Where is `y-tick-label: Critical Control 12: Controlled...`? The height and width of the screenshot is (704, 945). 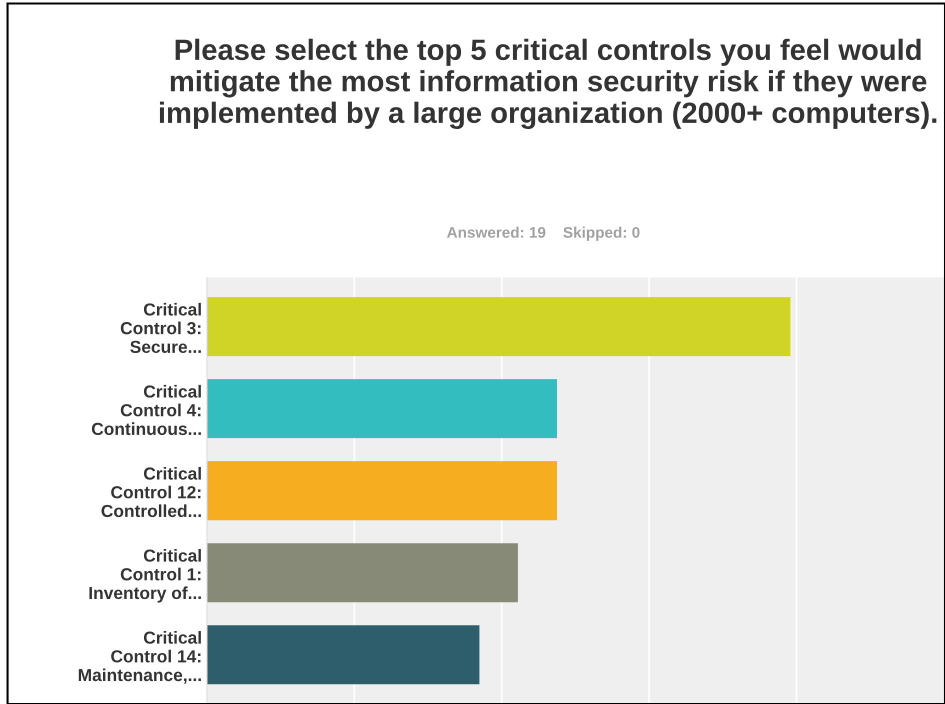 y-tick-label: Critical Control 12: Controlled... is located at coordinates (151, 492).